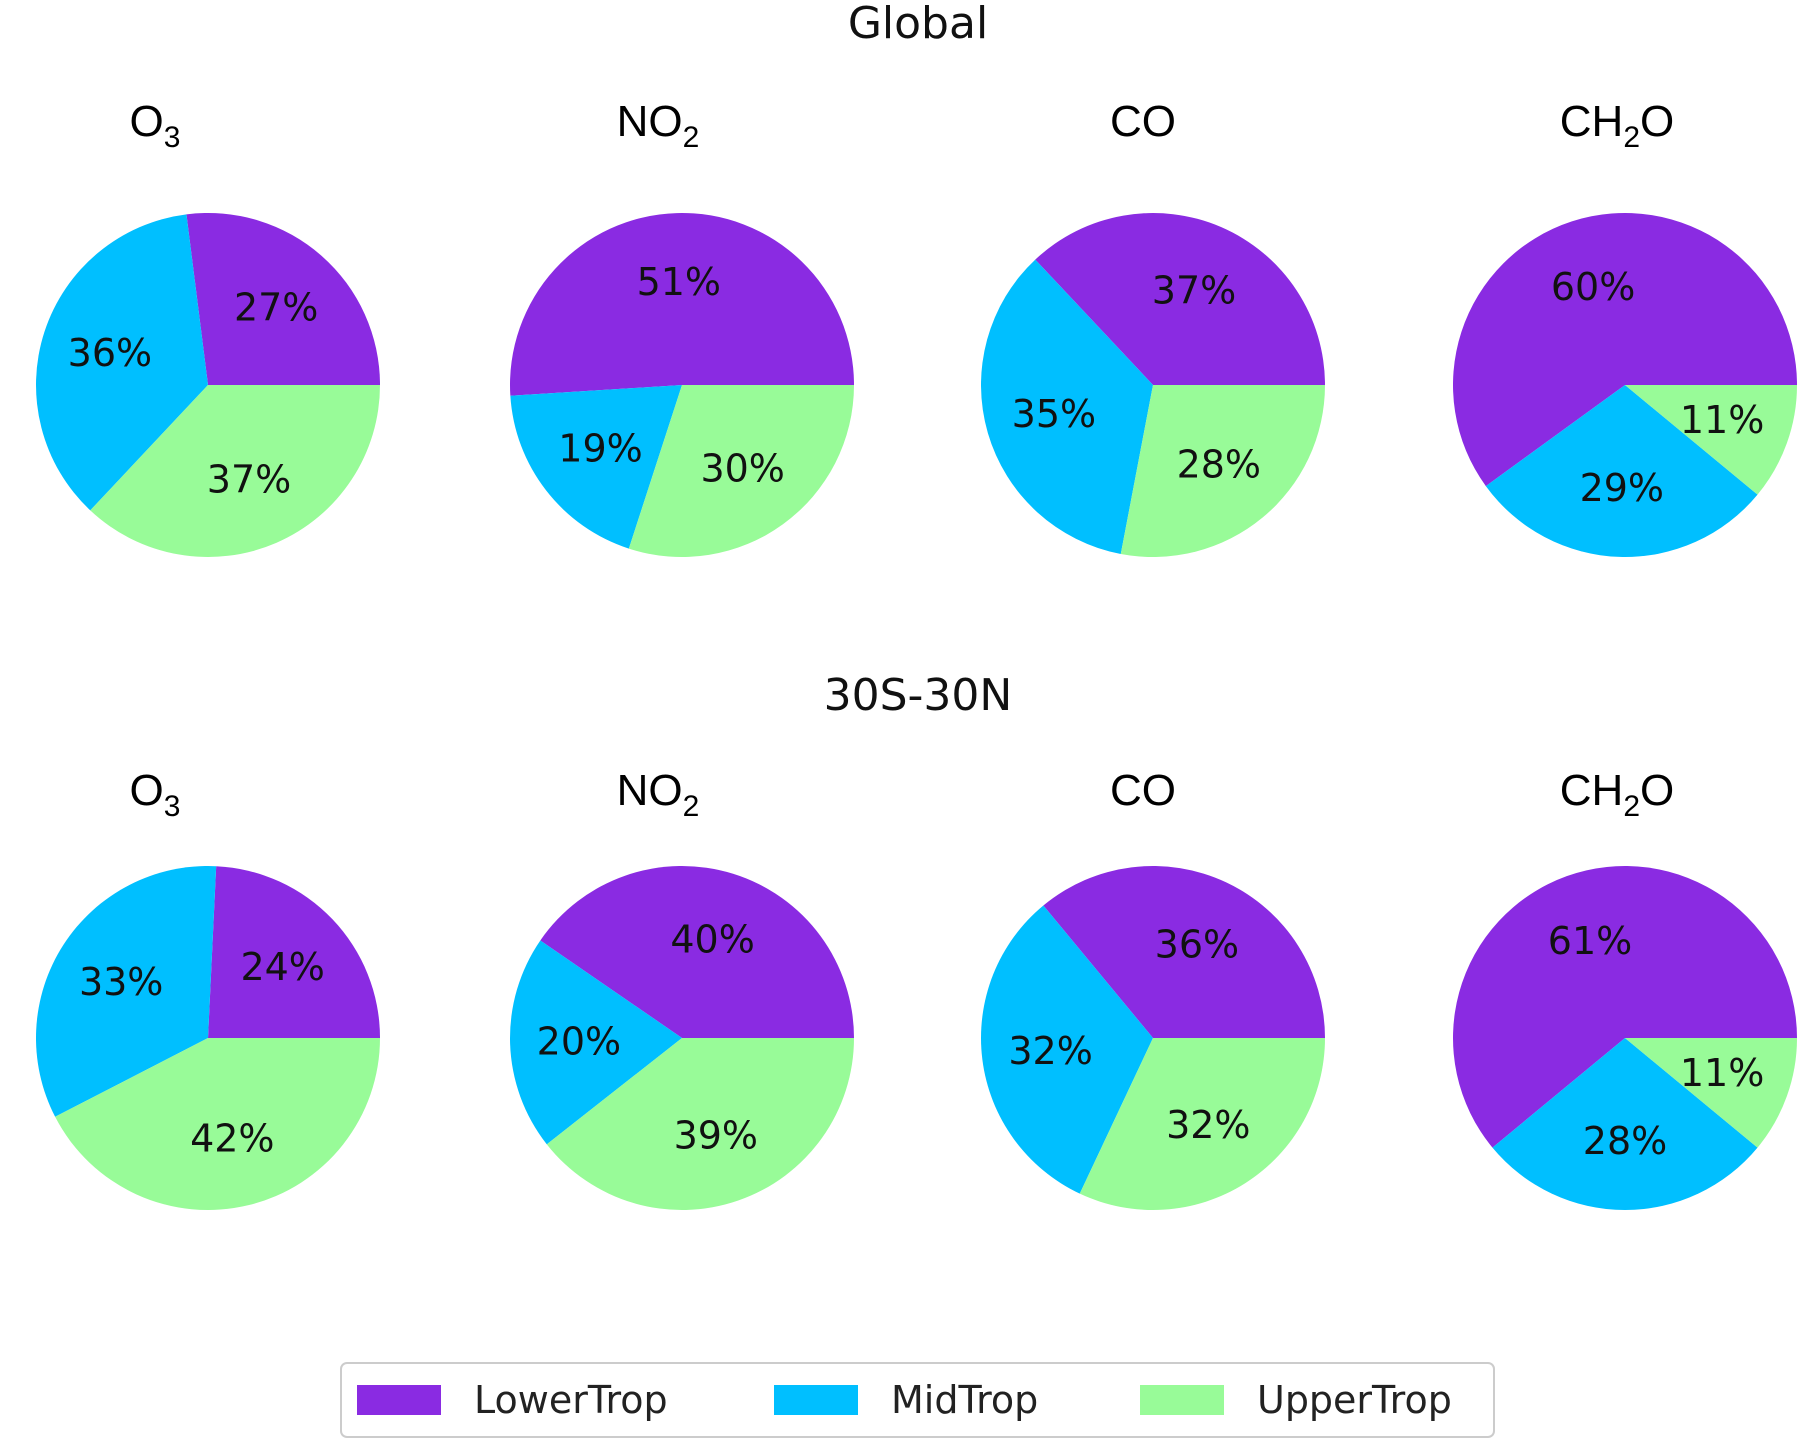 This screenshot has height=1443, width=1809. I want to click on legend: LowerTrop MidTrop UpperTrop, so click(917, 1400).